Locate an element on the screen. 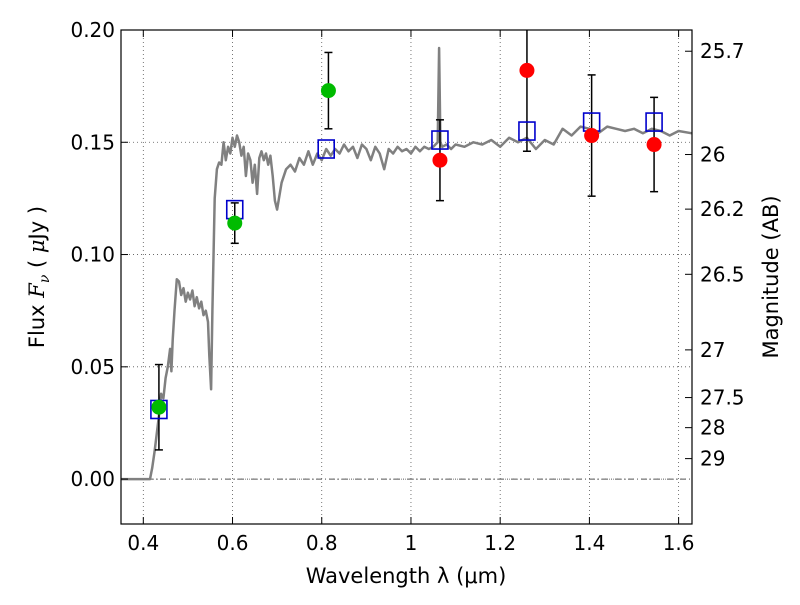 This screenshot has height=605, width=800. y-tick-label: 0.05 is located at coordinates (92, 367).